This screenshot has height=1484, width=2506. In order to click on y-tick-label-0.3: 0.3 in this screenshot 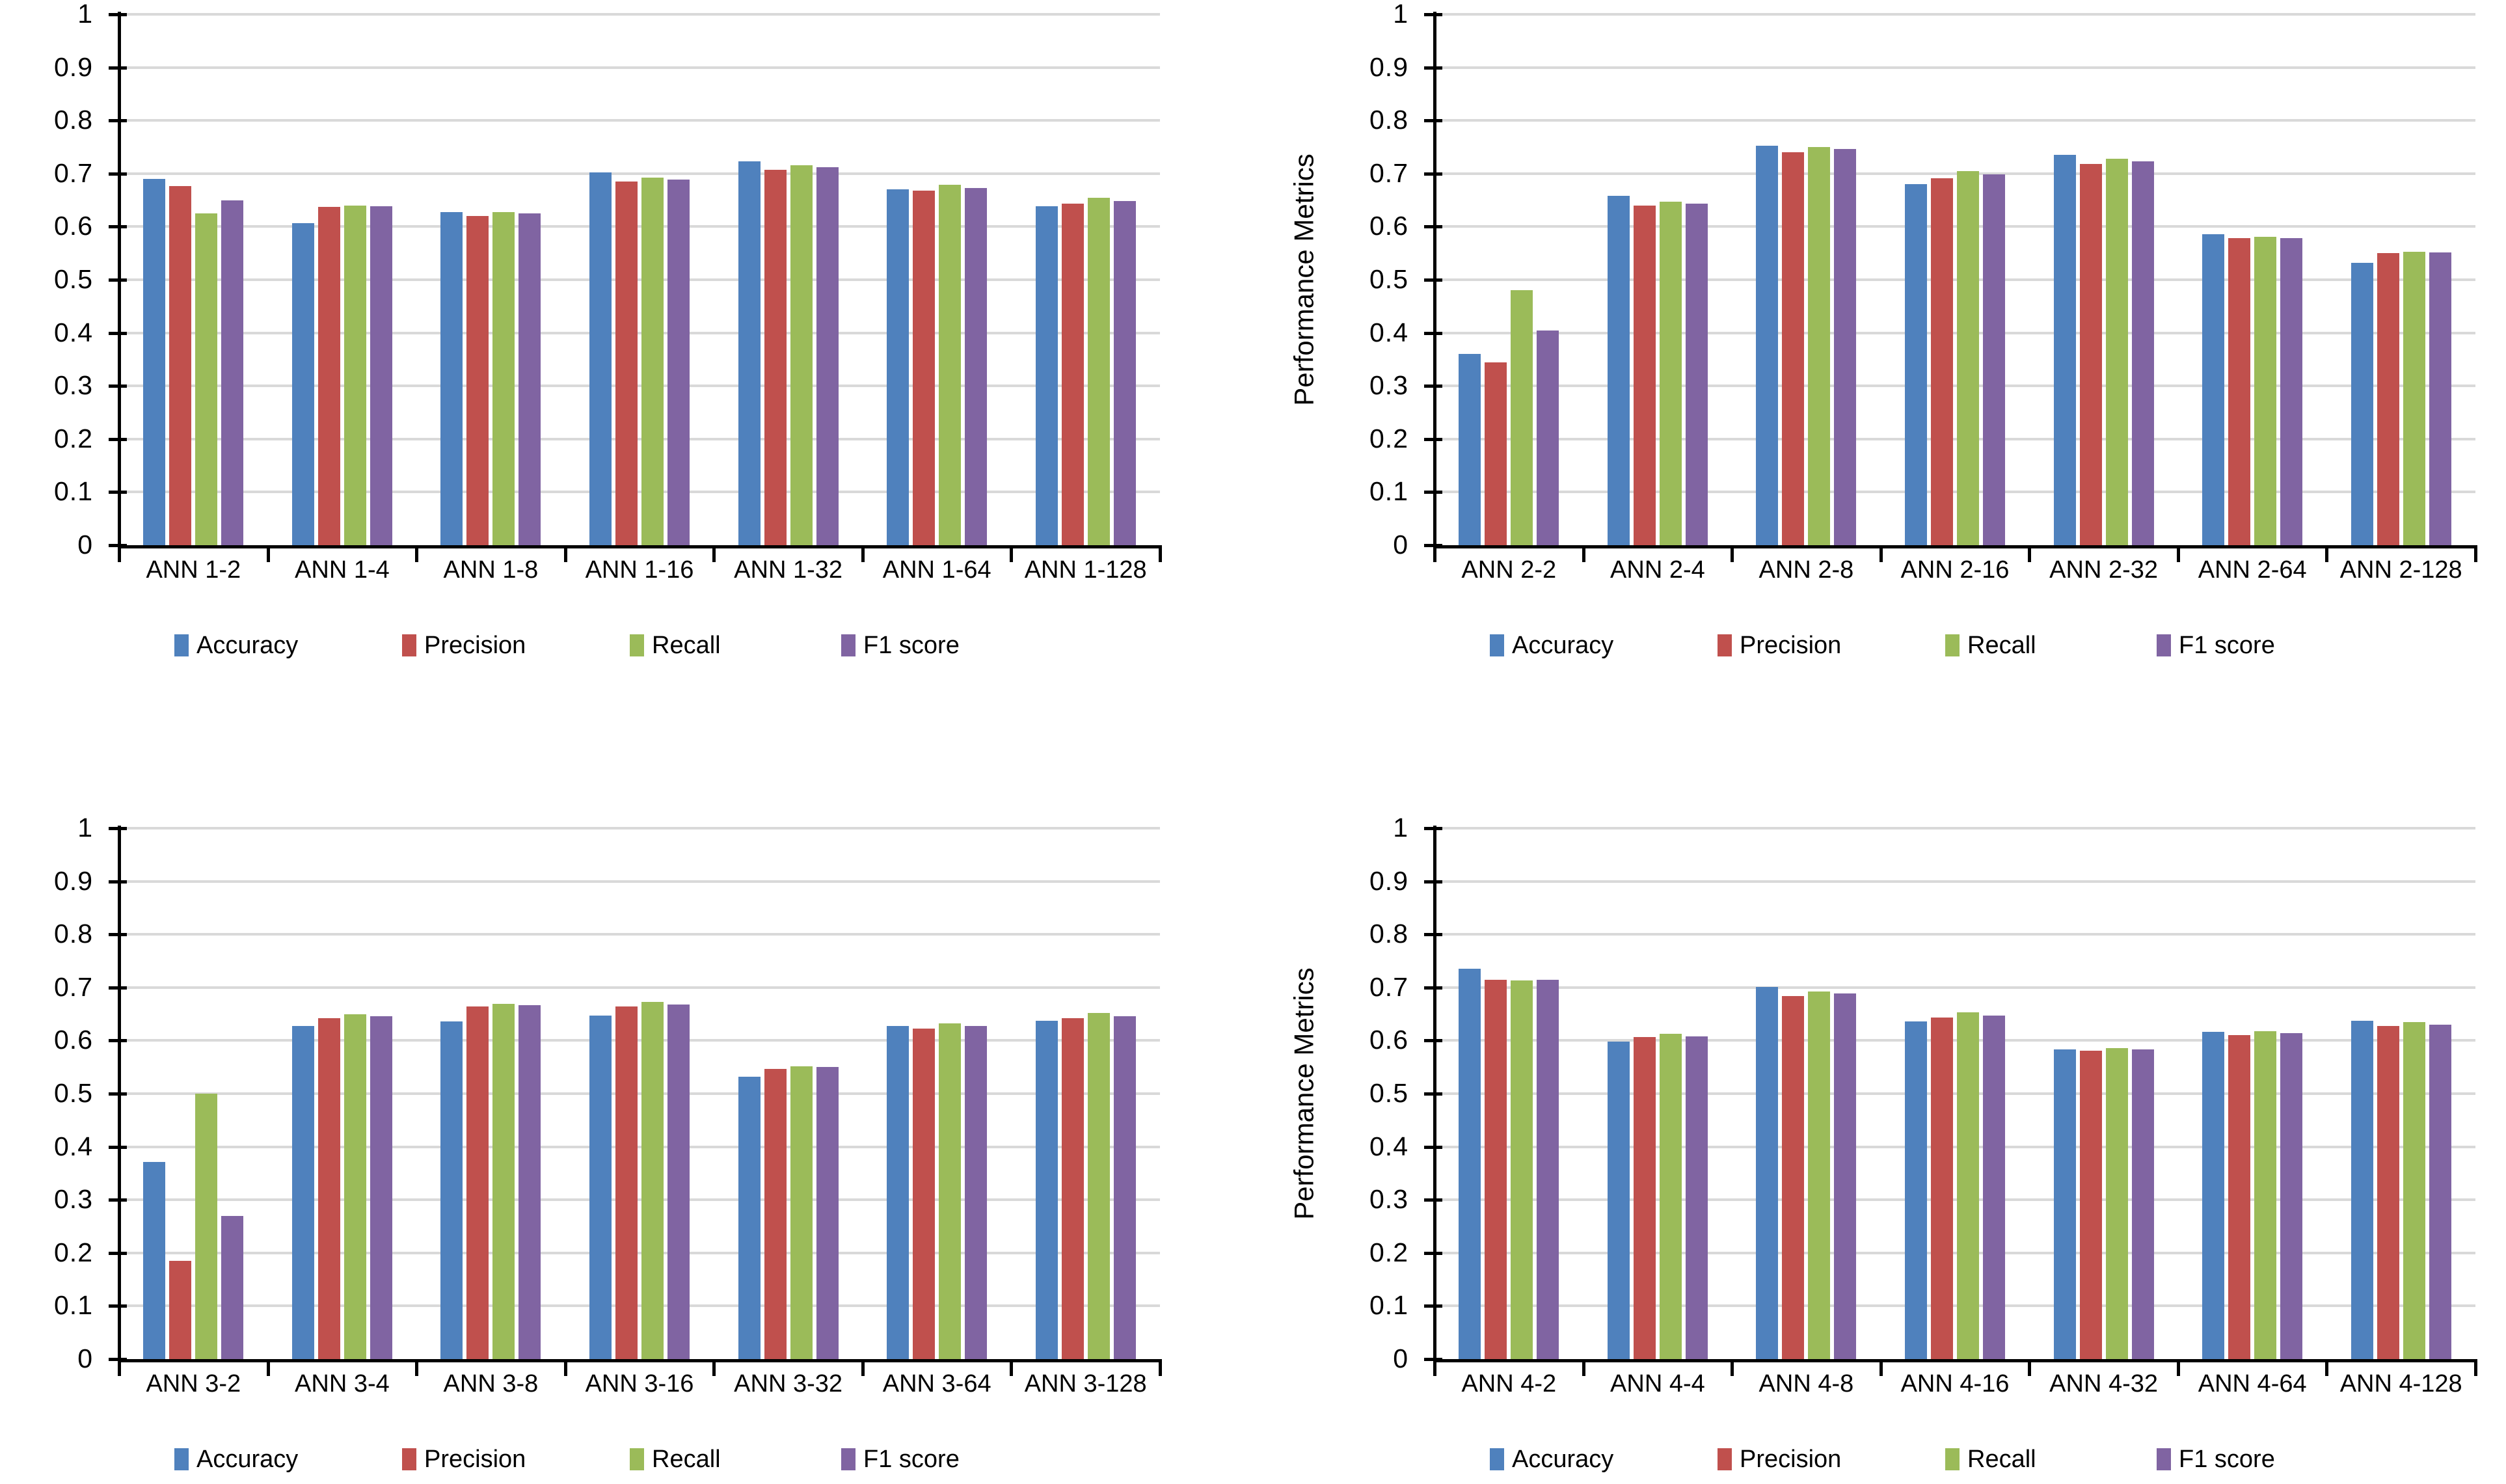, I will do `click(1388, 1199)`.